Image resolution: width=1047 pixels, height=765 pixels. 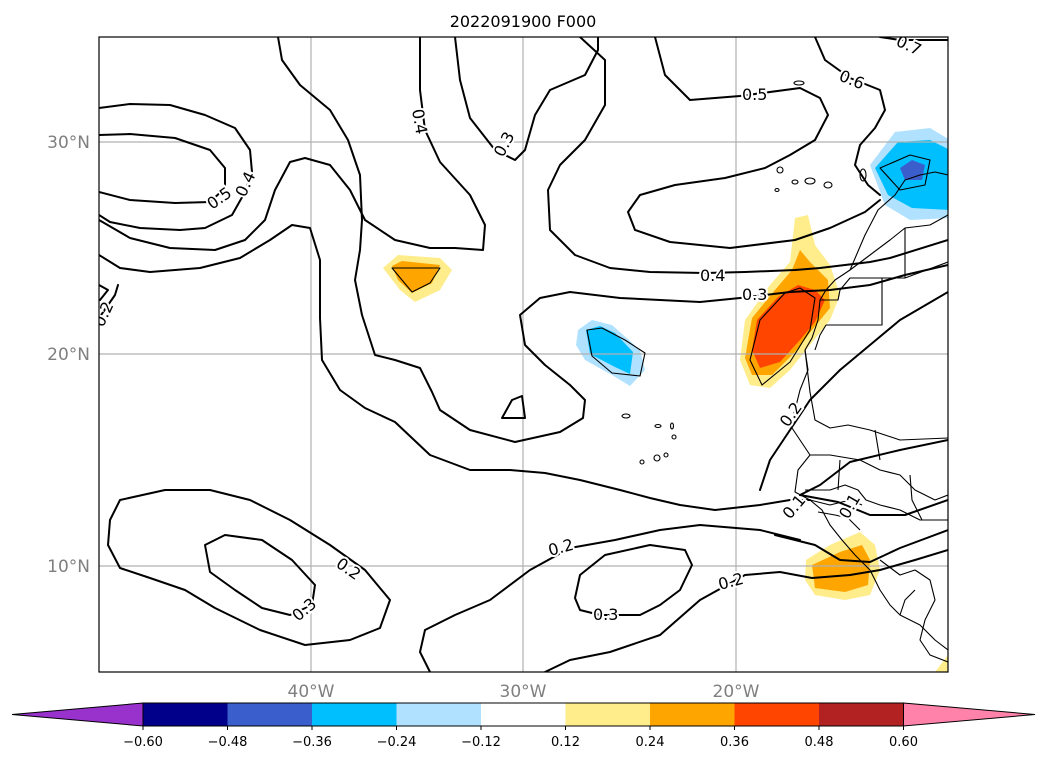 What do you see at coordinates (736, 692) in the screenshot?
I see `lon-label-20w: 20°W` at bounding box center [736, 692].